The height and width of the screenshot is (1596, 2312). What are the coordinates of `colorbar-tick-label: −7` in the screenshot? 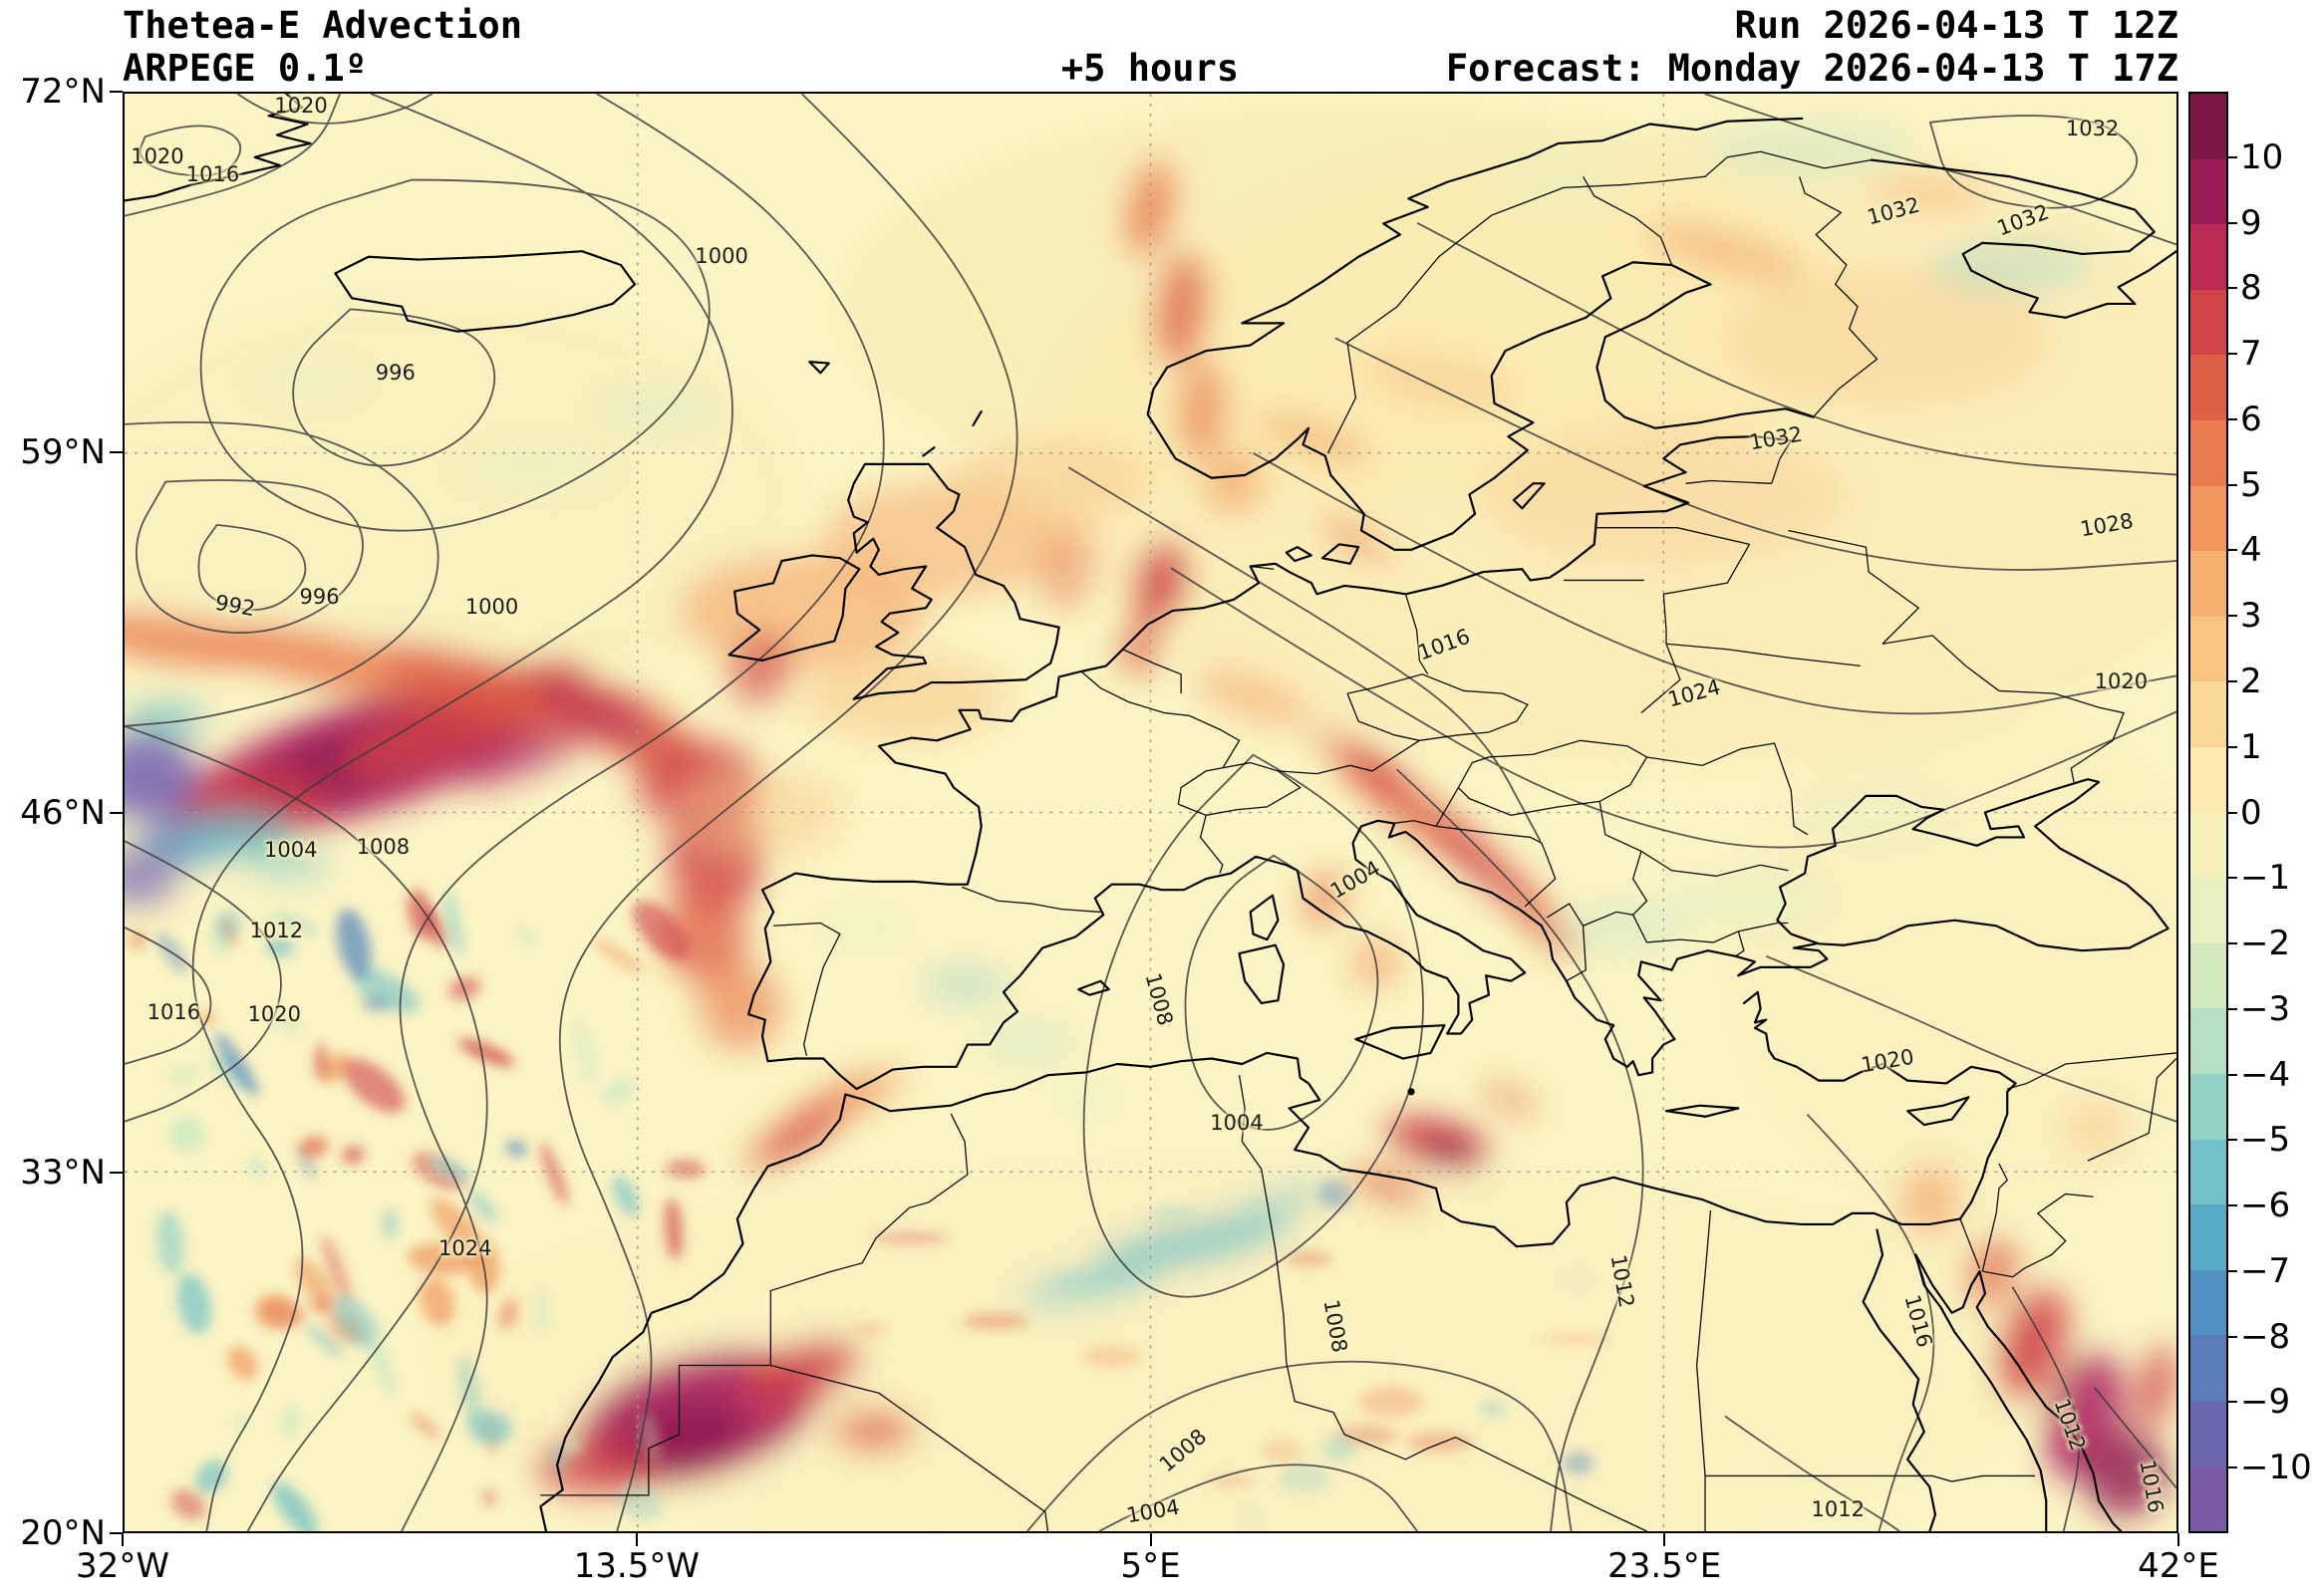 It's located at (2266, 1270).